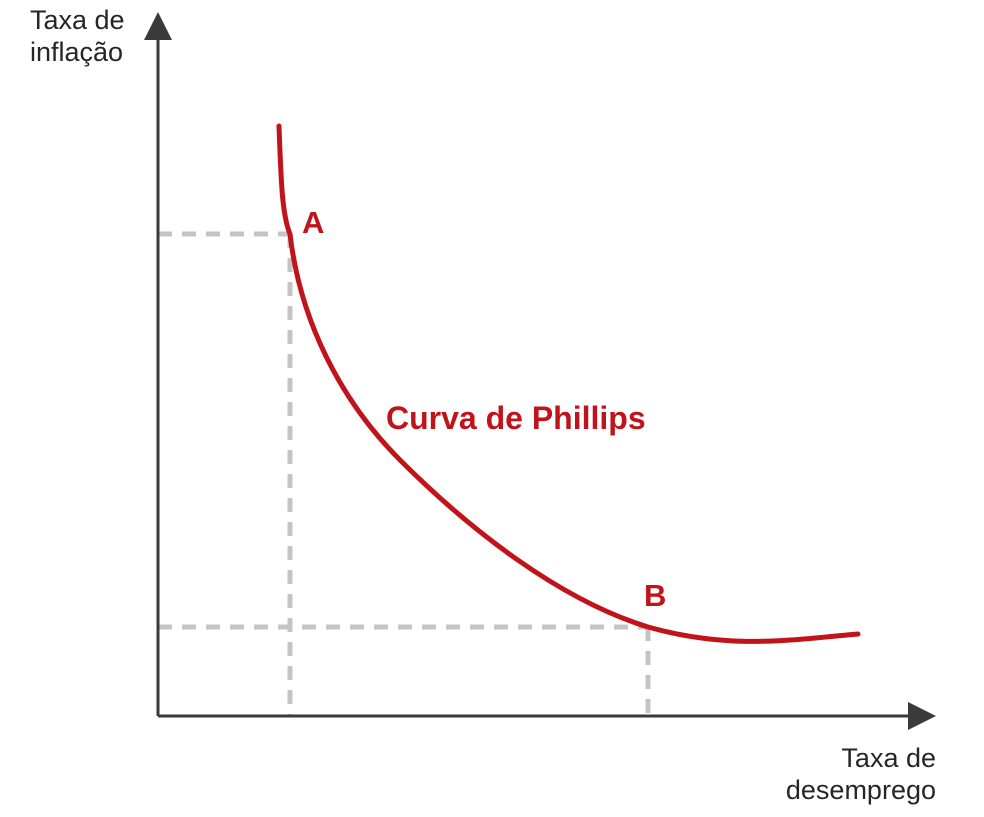 The image size is (984, 817). Describe the element at coordinates (922, 716) in the screenshot. I see `x-axis-arrowhead` at that location.